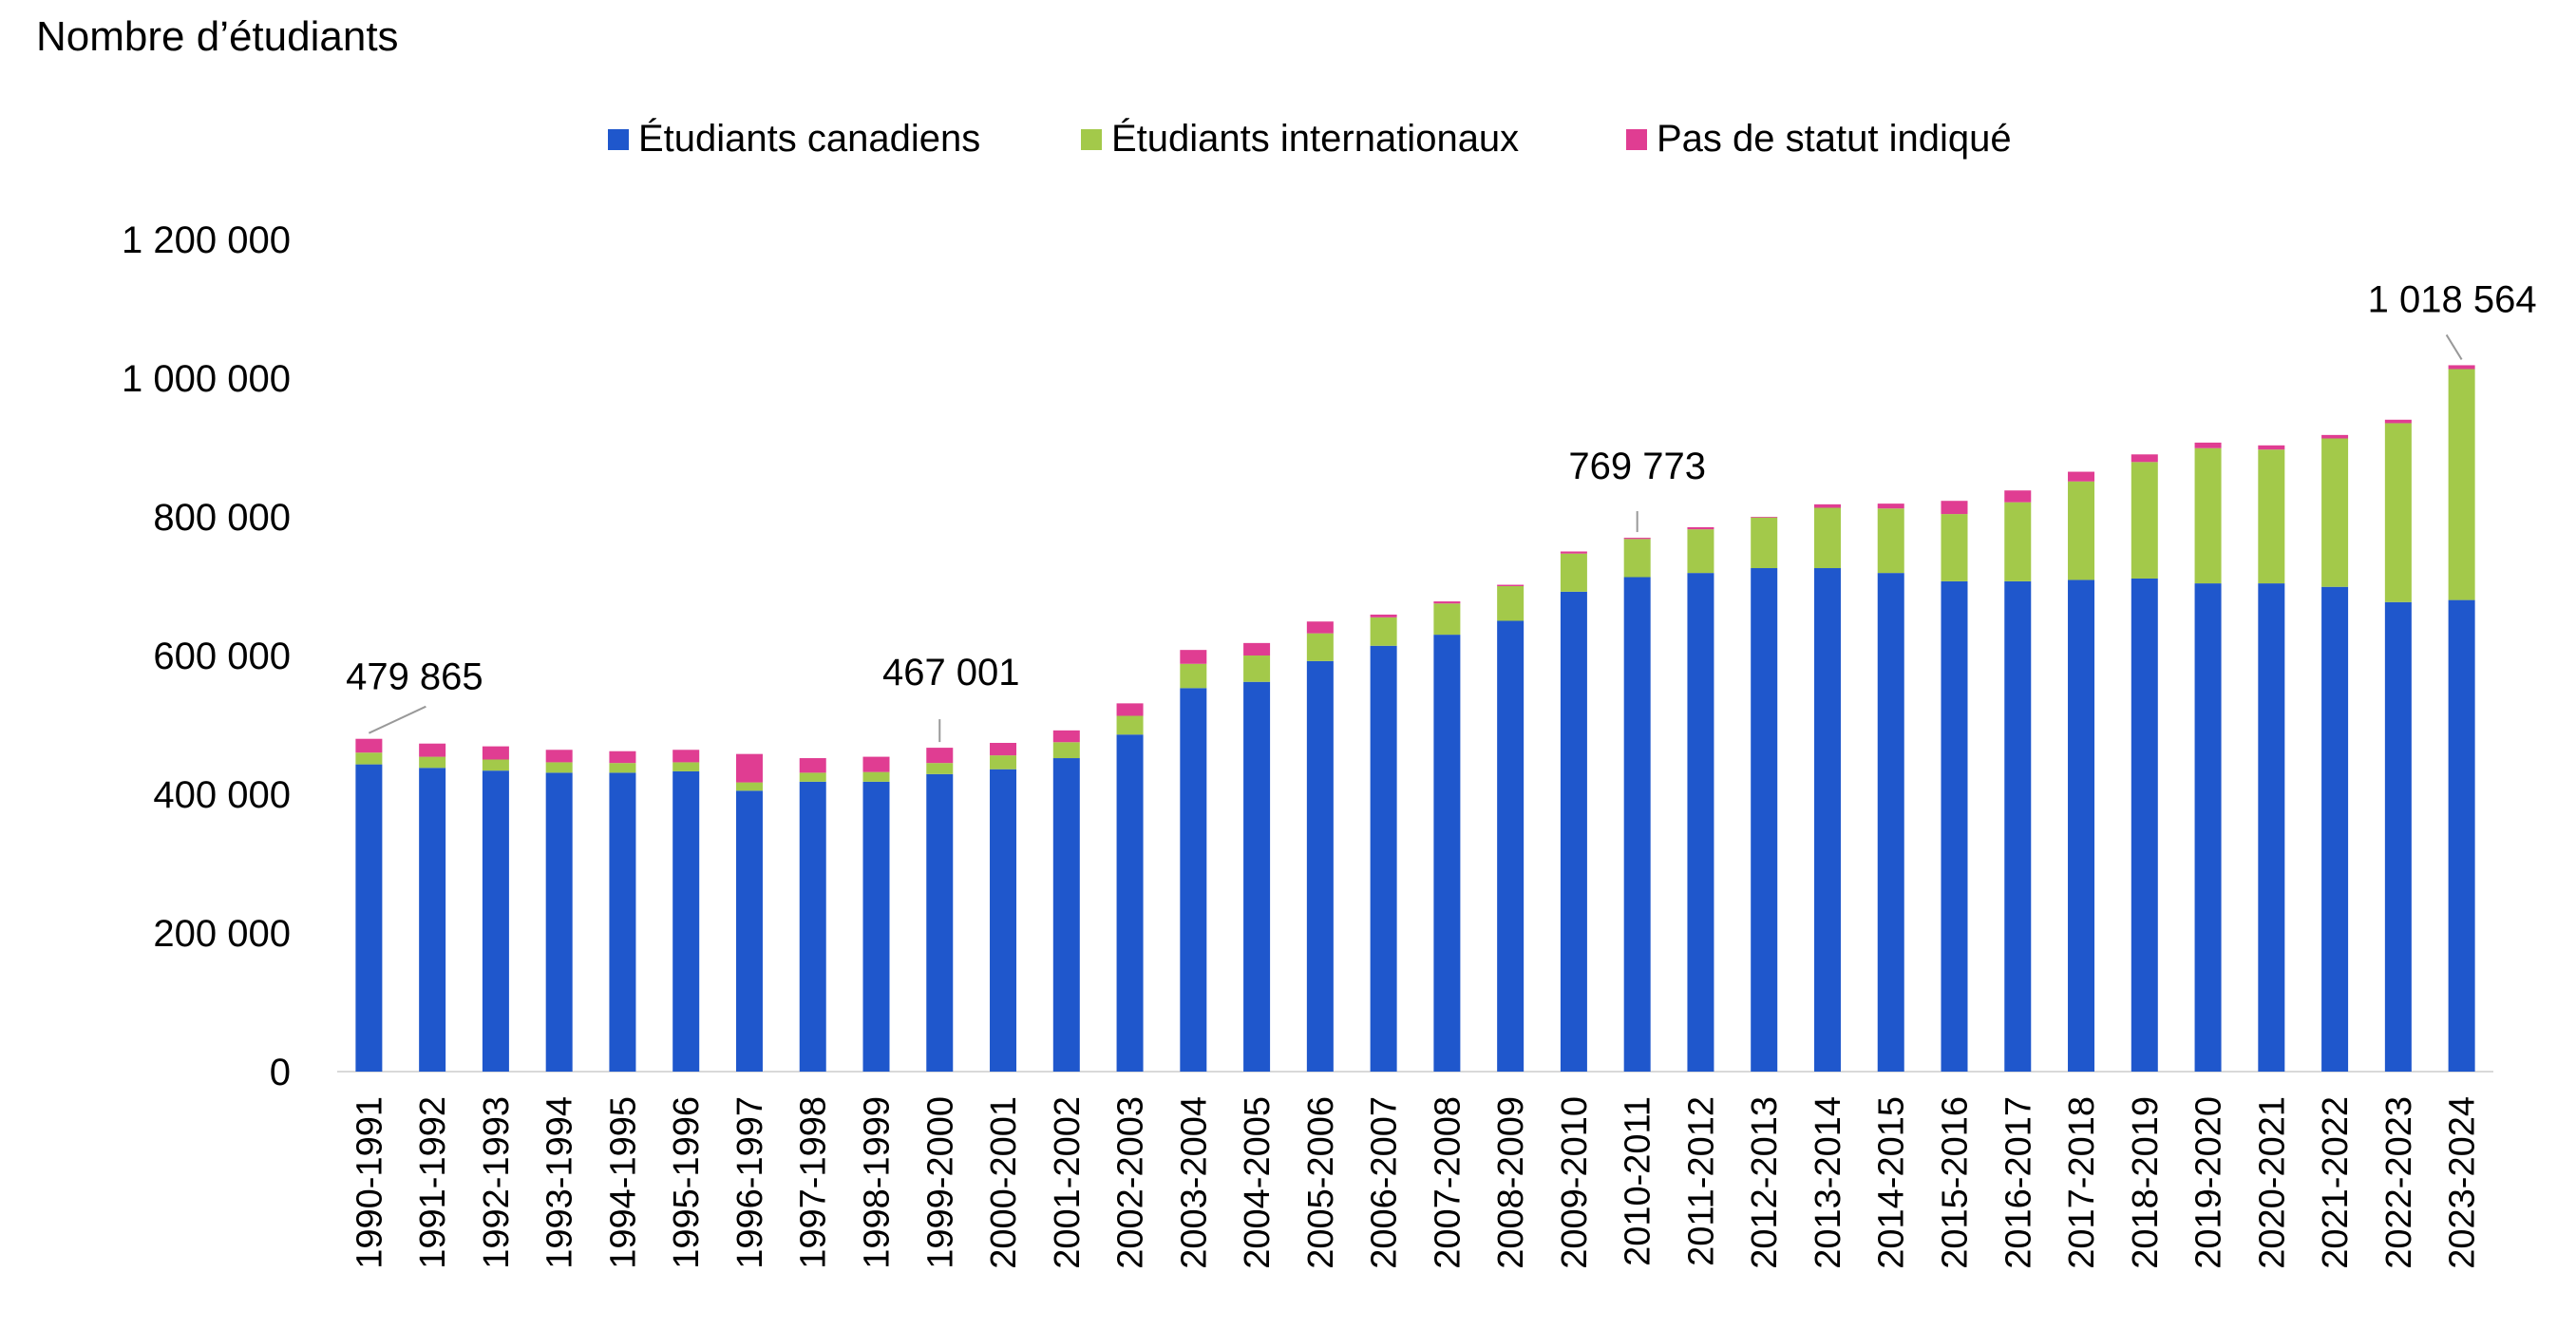 The height and width of the screenshot is (1330, 2576). What do you see at coordinates (1636, 139) in the screenshot?
I see `legend-swatch-unspecified` at bounding box center [1636, 139].